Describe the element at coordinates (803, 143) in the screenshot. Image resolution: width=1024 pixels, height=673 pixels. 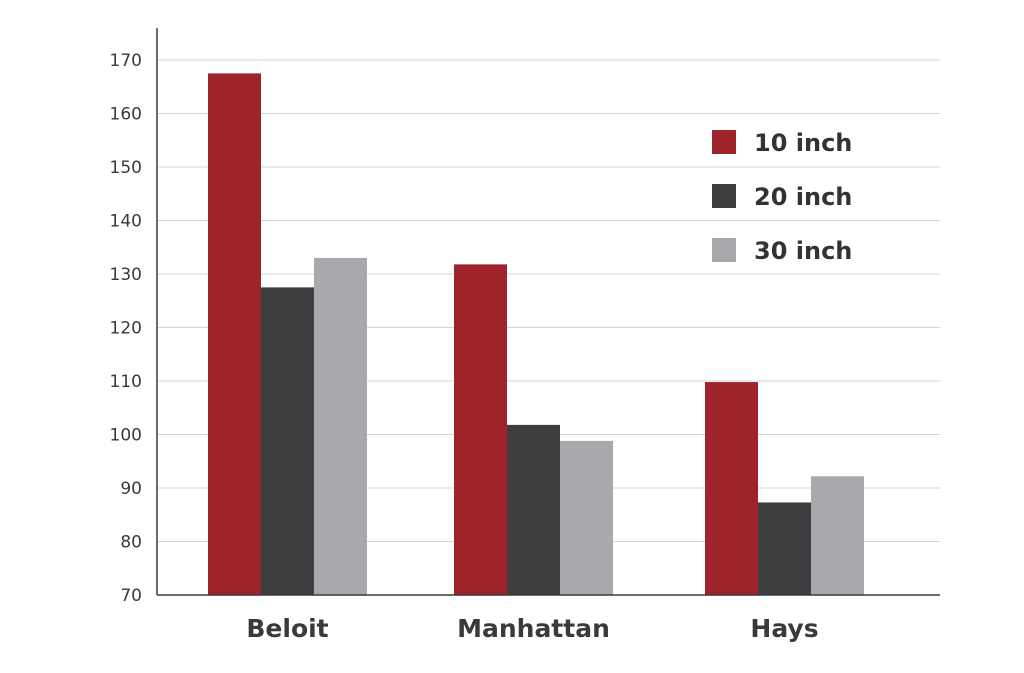
I see `legend-label: 10 inch` at that location.